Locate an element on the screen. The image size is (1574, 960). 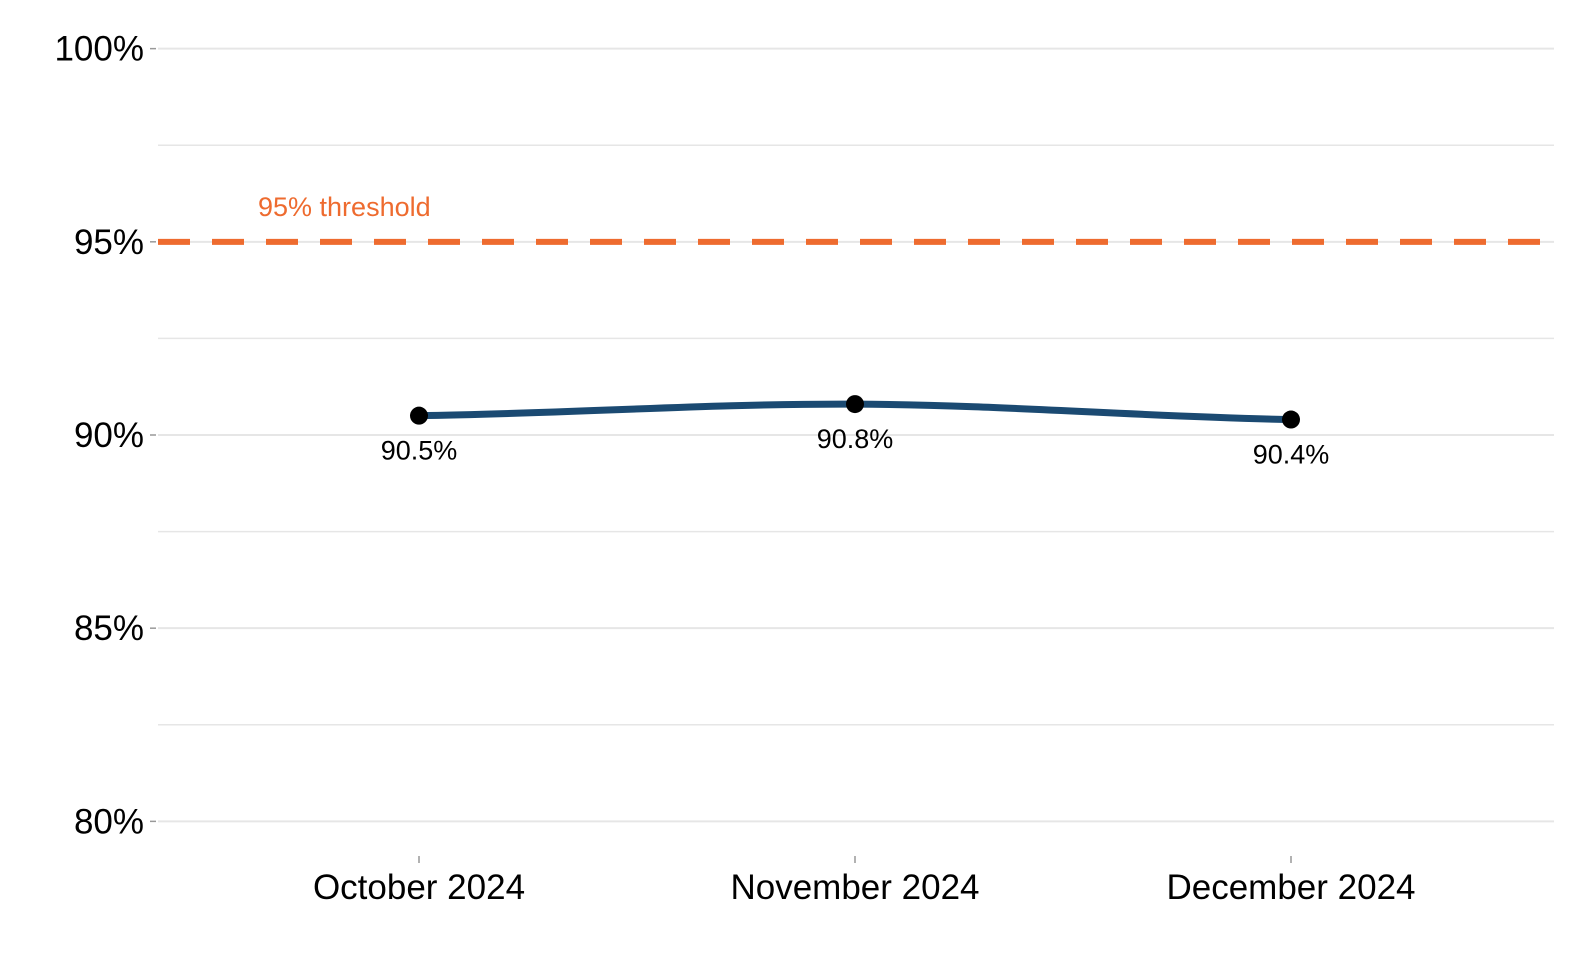
x-tick-label: November 2024 is located at coordinates (854, 887).